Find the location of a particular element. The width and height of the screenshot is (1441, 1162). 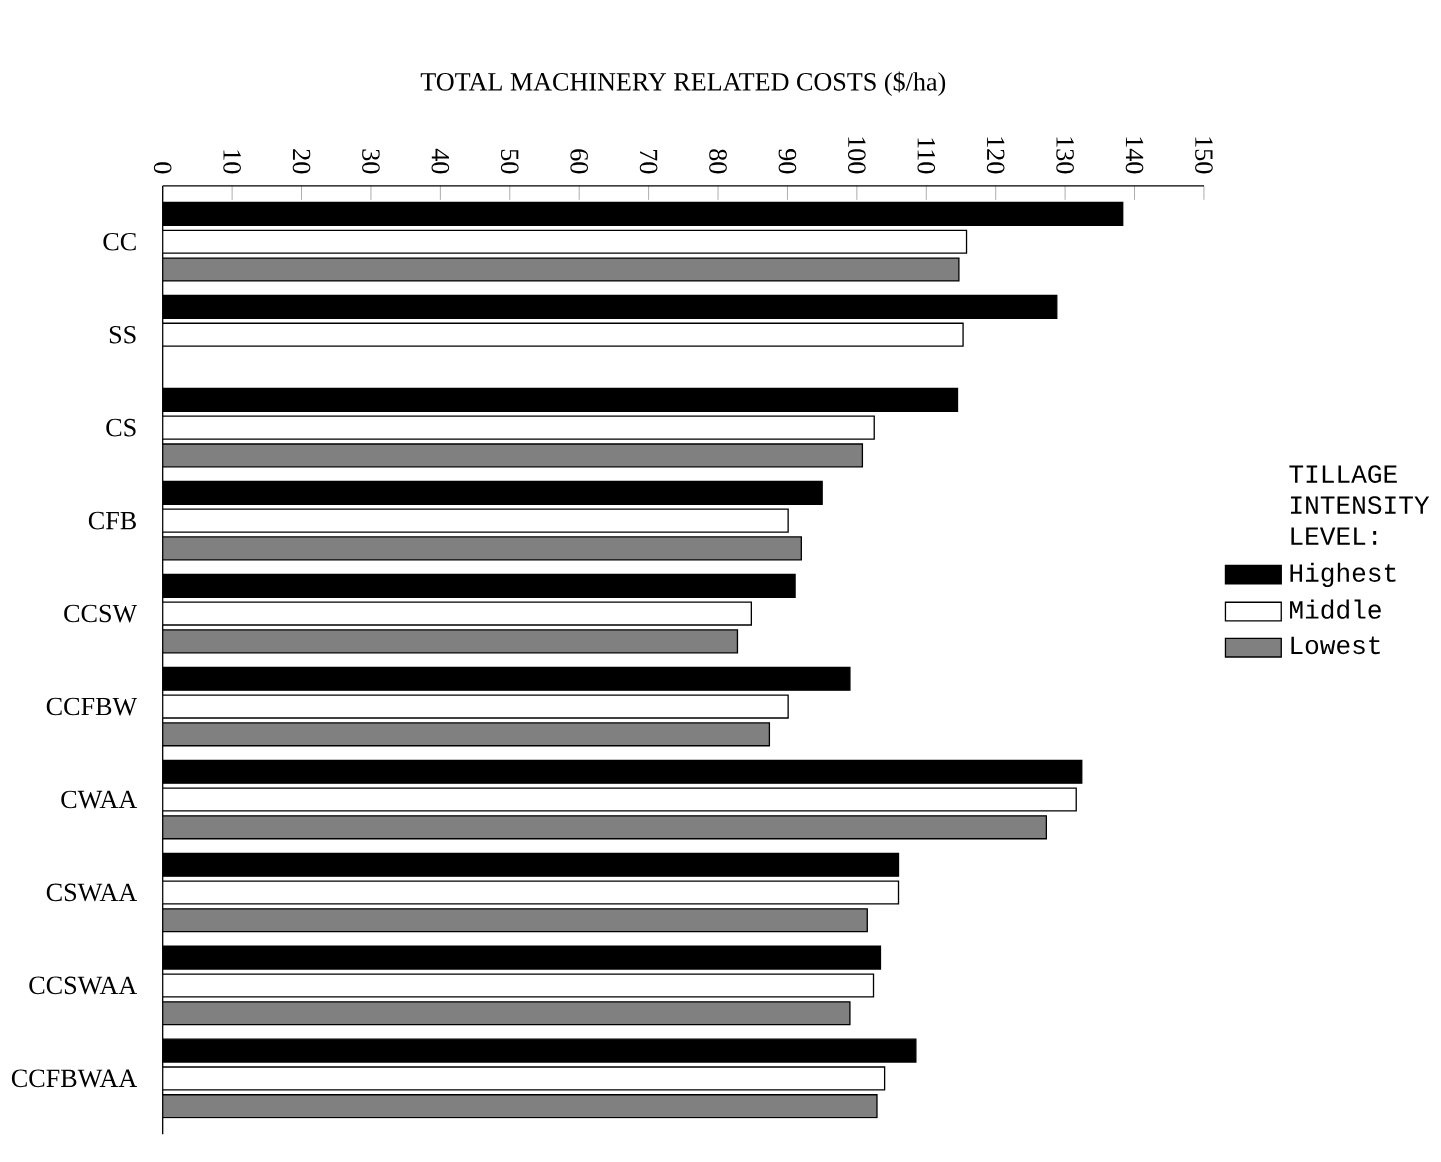

x-tick-label: 80 is located at coordinates (718, 161).